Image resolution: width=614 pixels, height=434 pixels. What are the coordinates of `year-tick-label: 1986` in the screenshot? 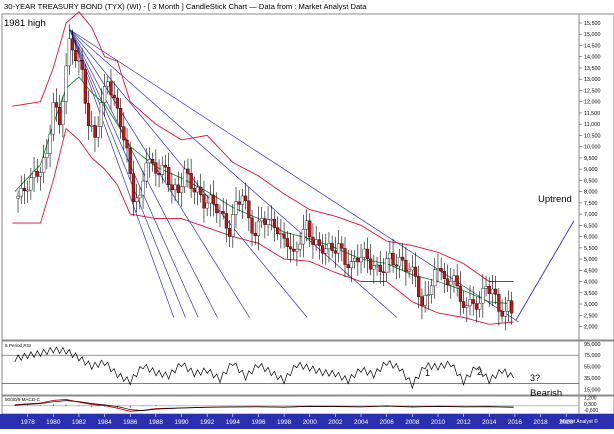 It's located at (130, 422).